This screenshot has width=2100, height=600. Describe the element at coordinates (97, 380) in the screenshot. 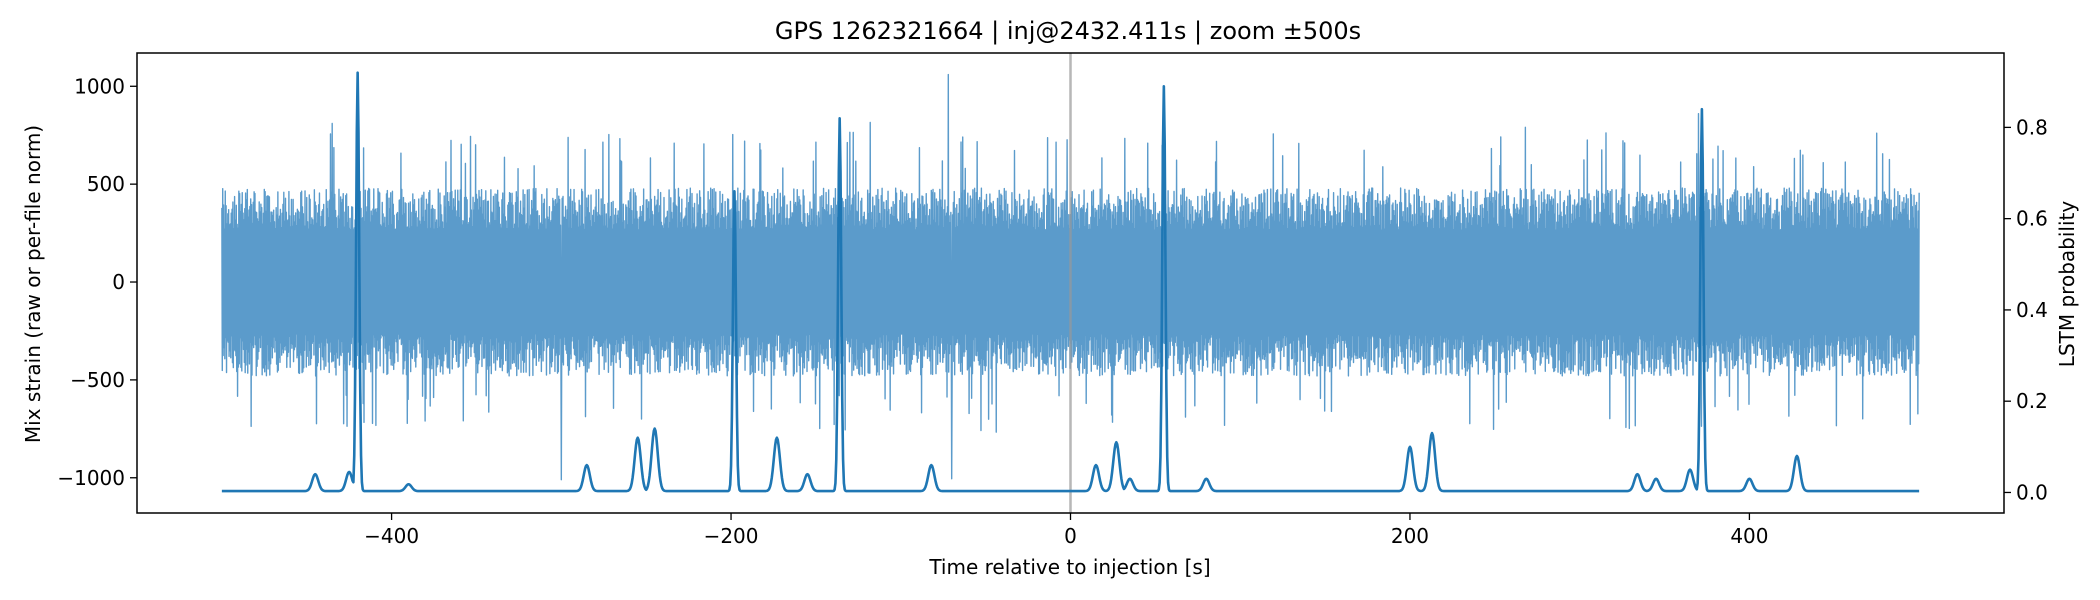

I see `y-left-tick-label: −500` at that location.